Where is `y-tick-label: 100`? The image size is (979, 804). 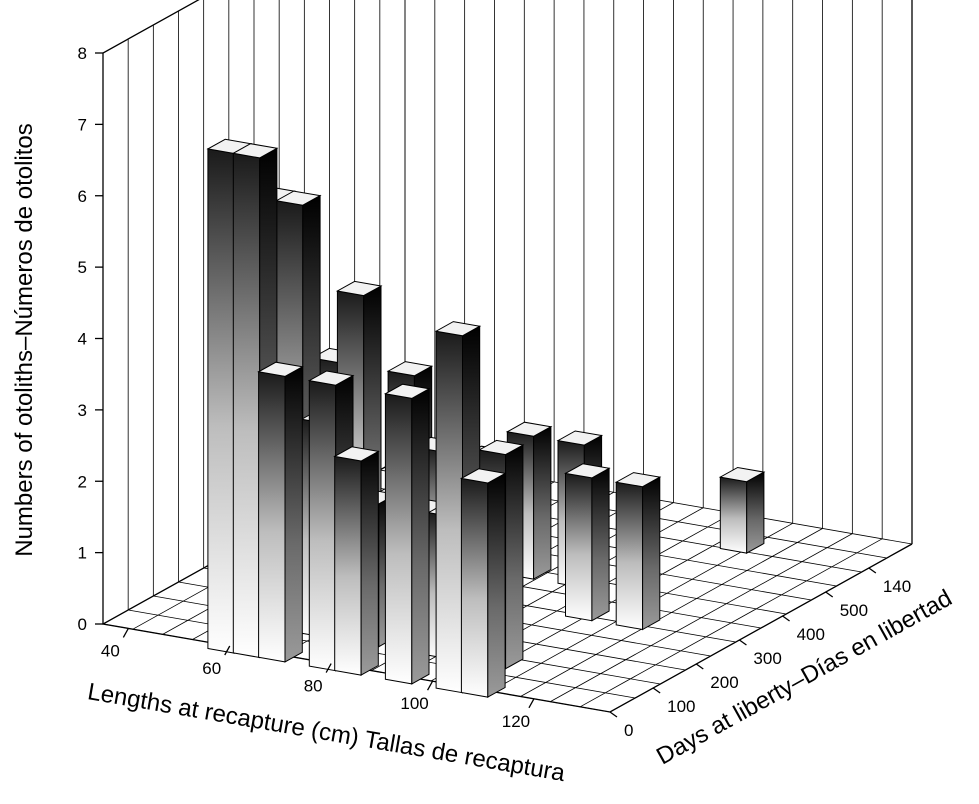 y-tick-label: 100 is located at coordinates (681, 706).